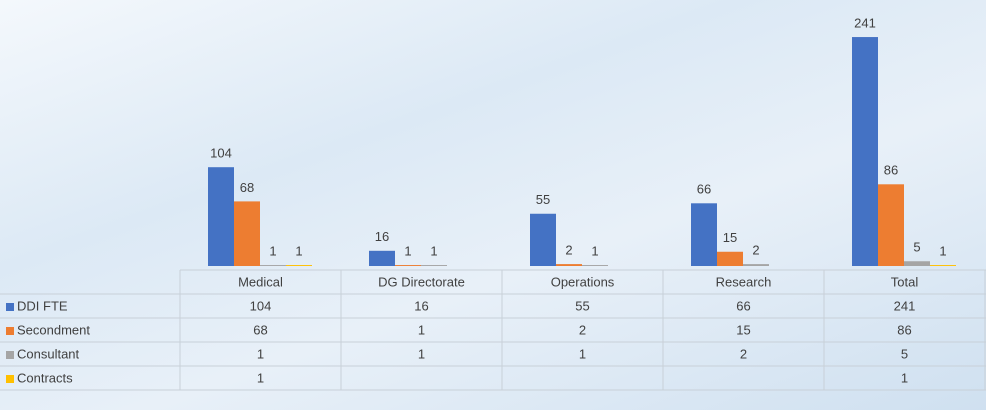 Image resolution: width=986 pixels, height=410 pixels. Describe the element at coordinates (42, 305) in the screenshot. I see `legend-label: DDI FTE` at that location.